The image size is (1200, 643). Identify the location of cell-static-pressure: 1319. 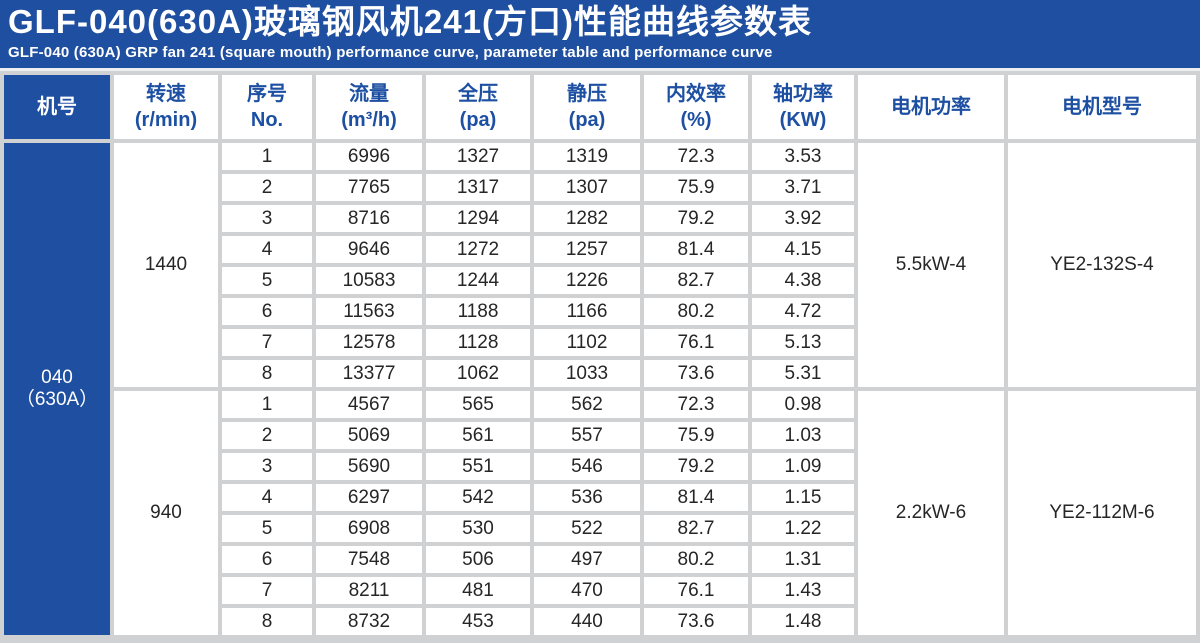
(587, 156).